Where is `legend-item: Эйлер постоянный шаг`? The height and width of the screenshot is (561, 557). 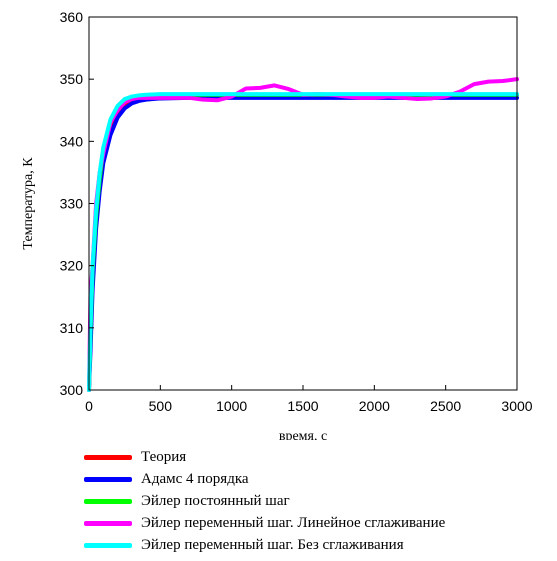 legend-item: Эйлер постоянный шаг is located at coordinates (264, 501).